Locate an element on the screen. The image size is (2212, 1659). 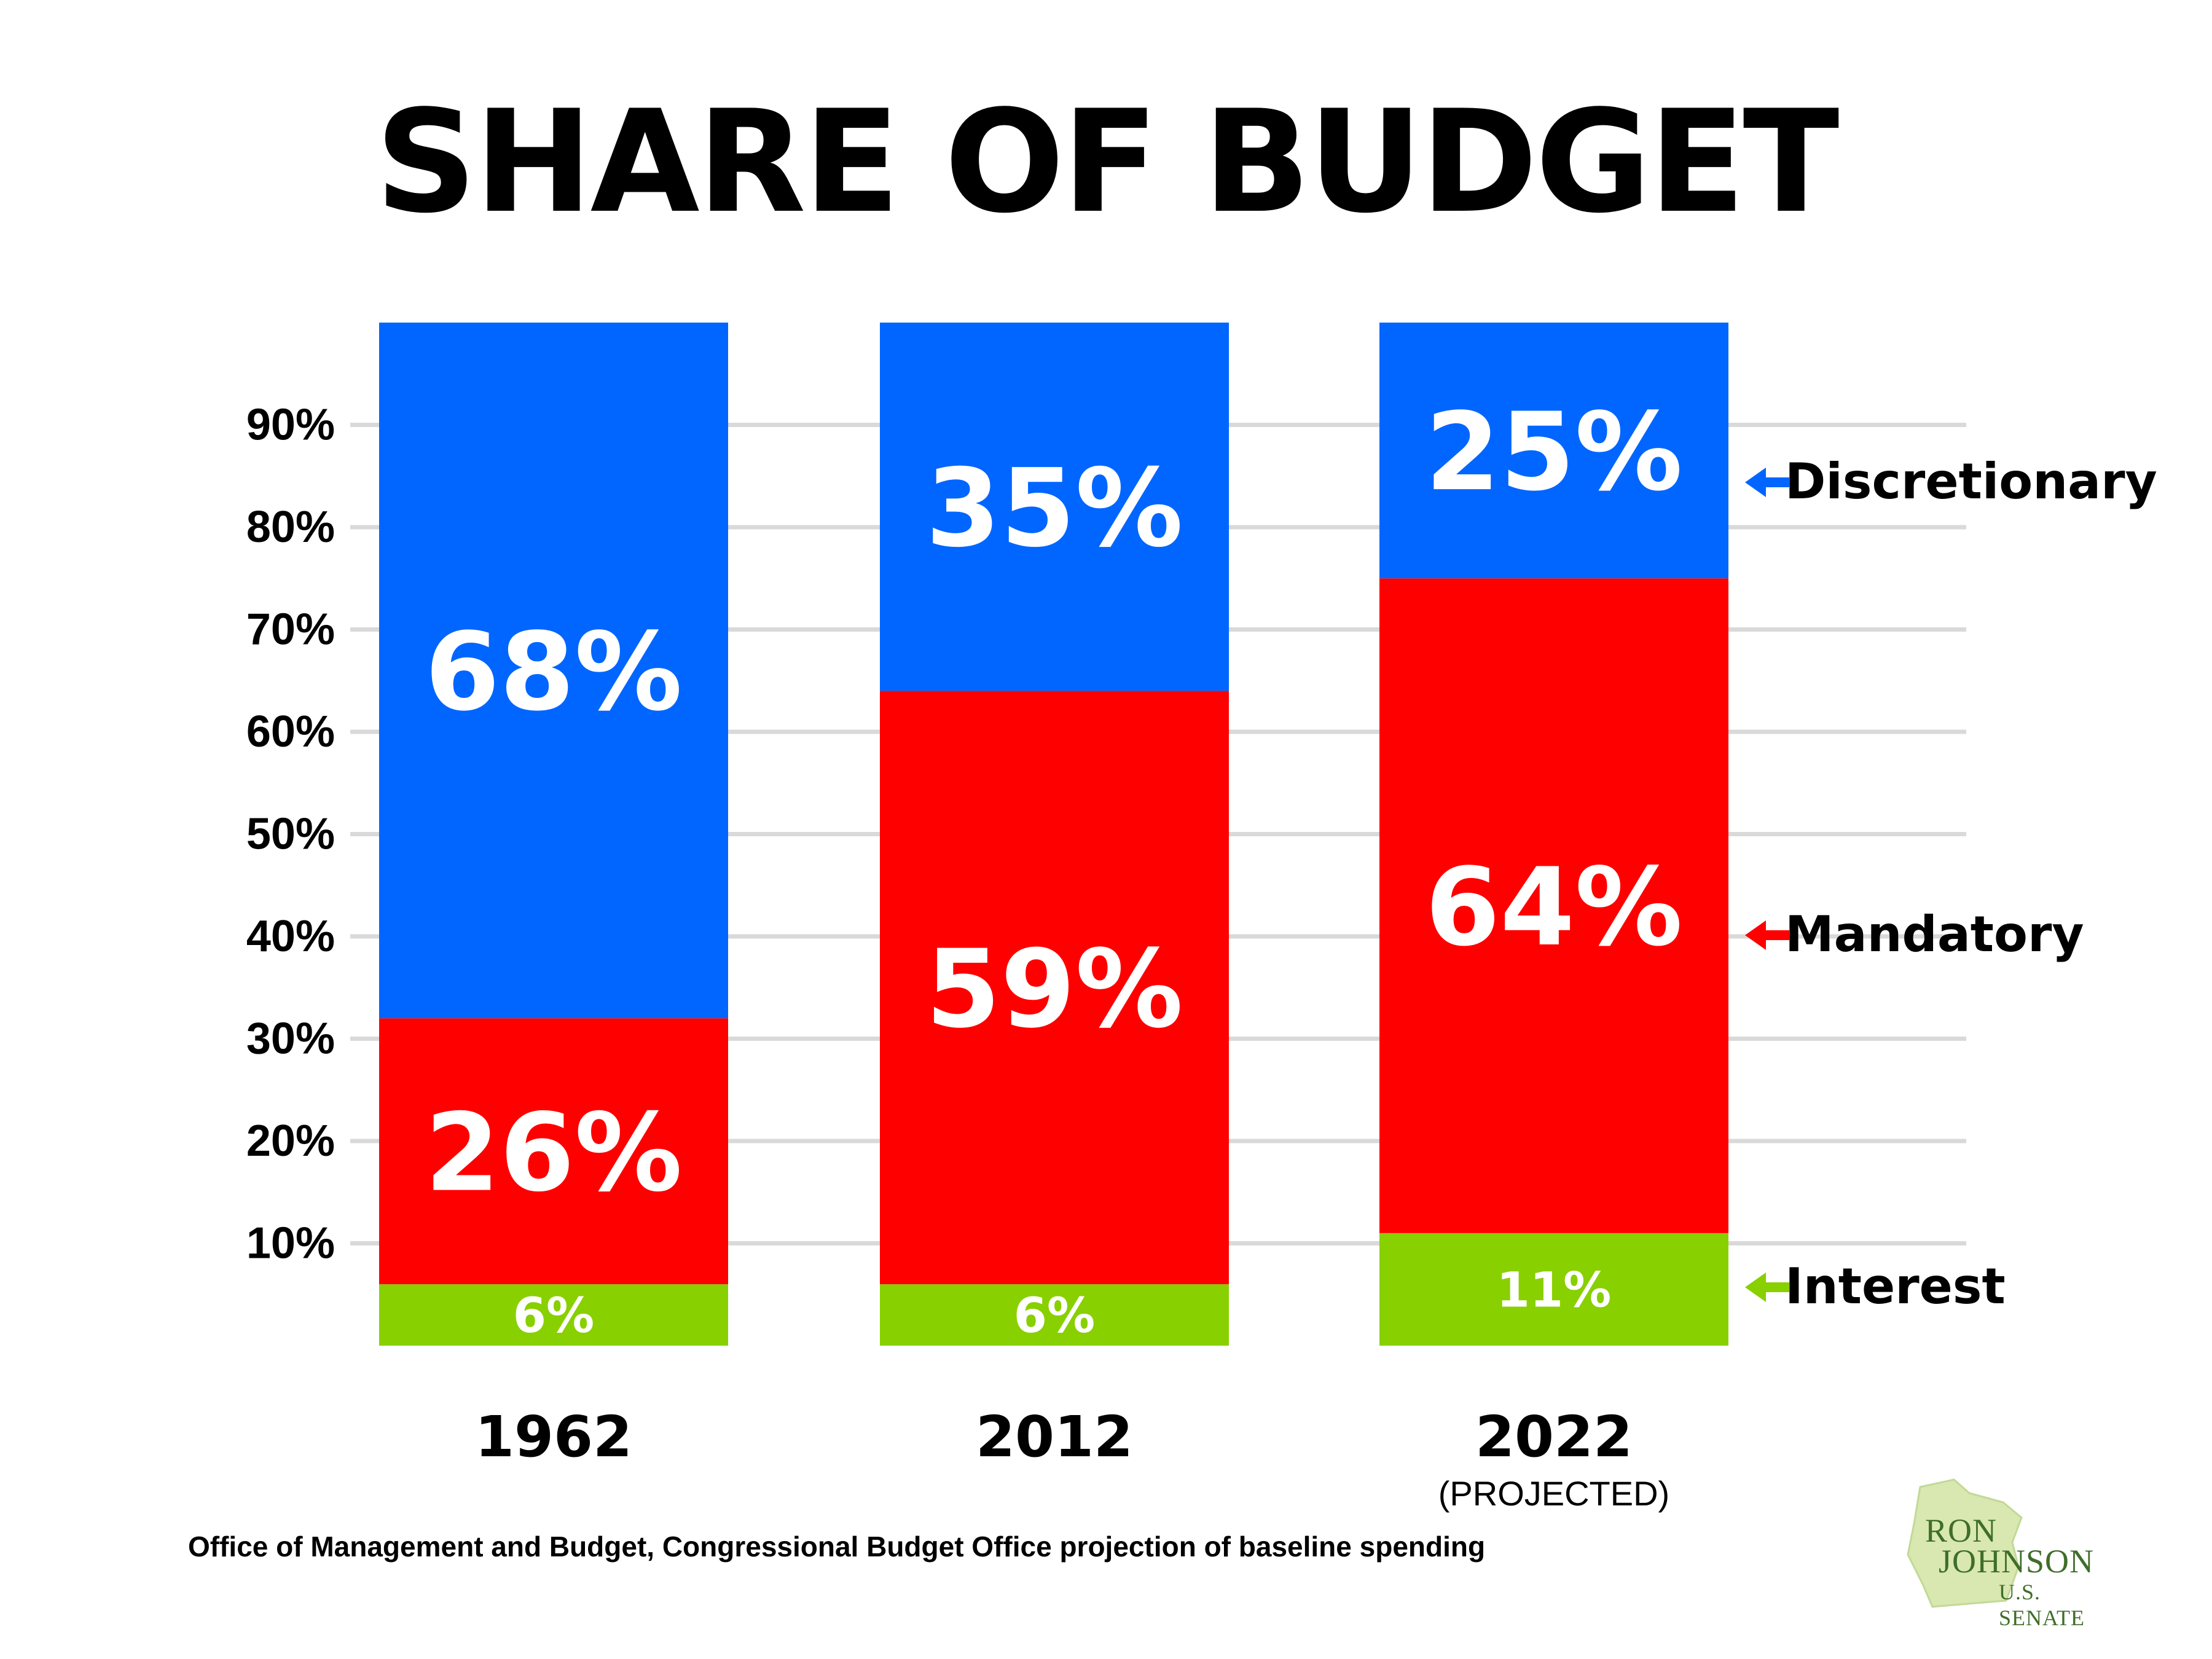
y-tick-label: 10% is located at coordinates (290, 1243).